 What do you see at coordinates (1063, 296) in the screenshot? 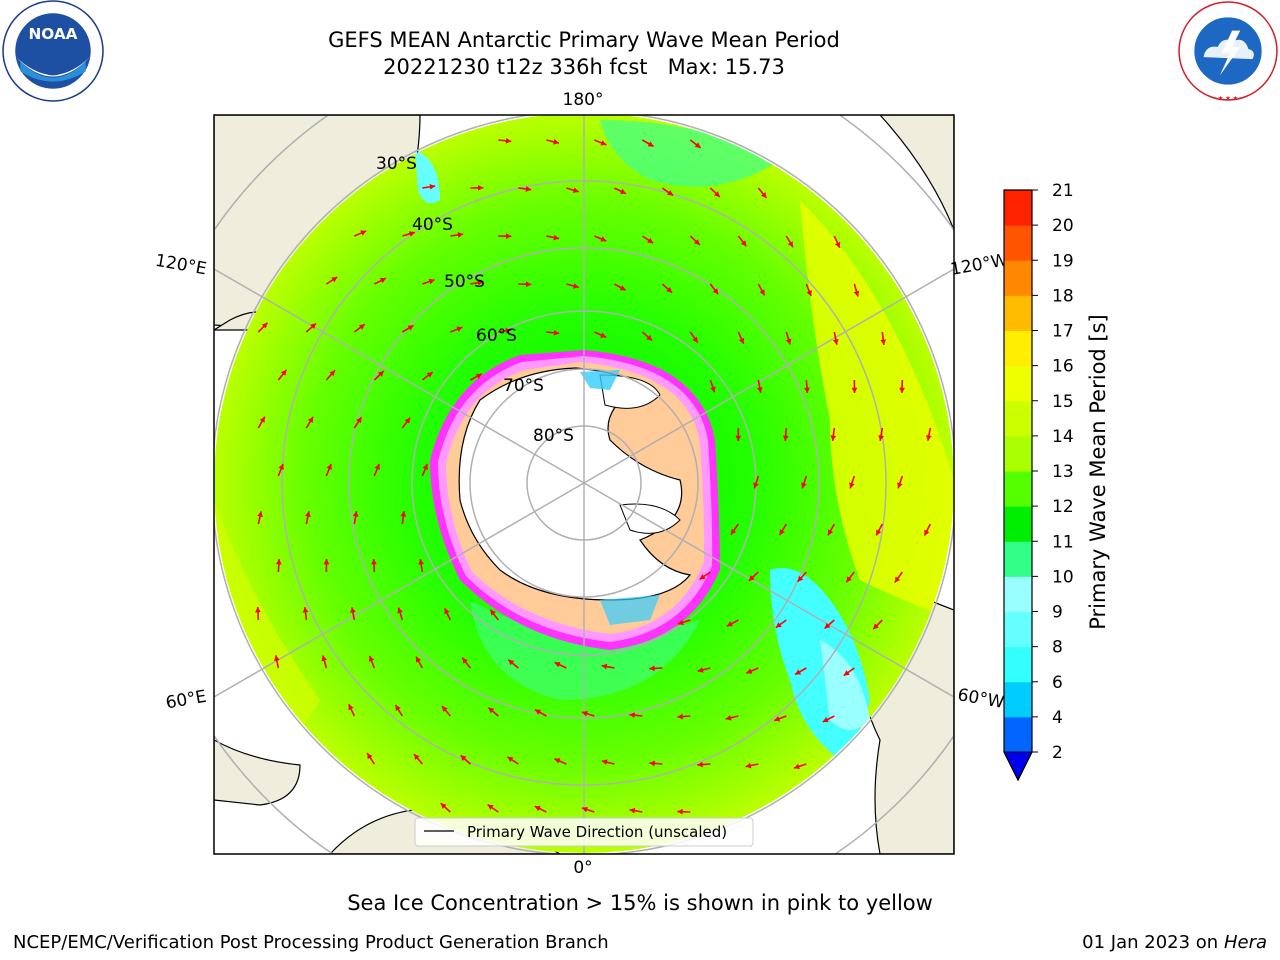
I see `colorbar-tick-label: 18` at bounding box center [1063, 296].